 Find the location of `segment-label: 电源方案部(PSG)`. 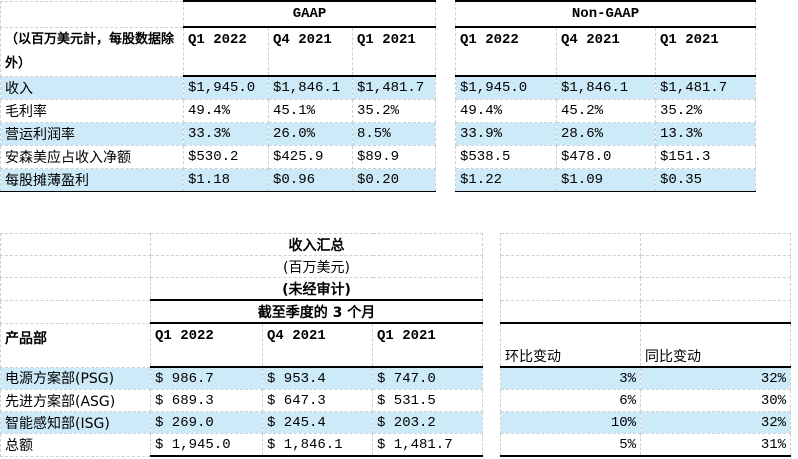

segment-label: 电源方案部(PSG) is located at coordinates (75, 378).